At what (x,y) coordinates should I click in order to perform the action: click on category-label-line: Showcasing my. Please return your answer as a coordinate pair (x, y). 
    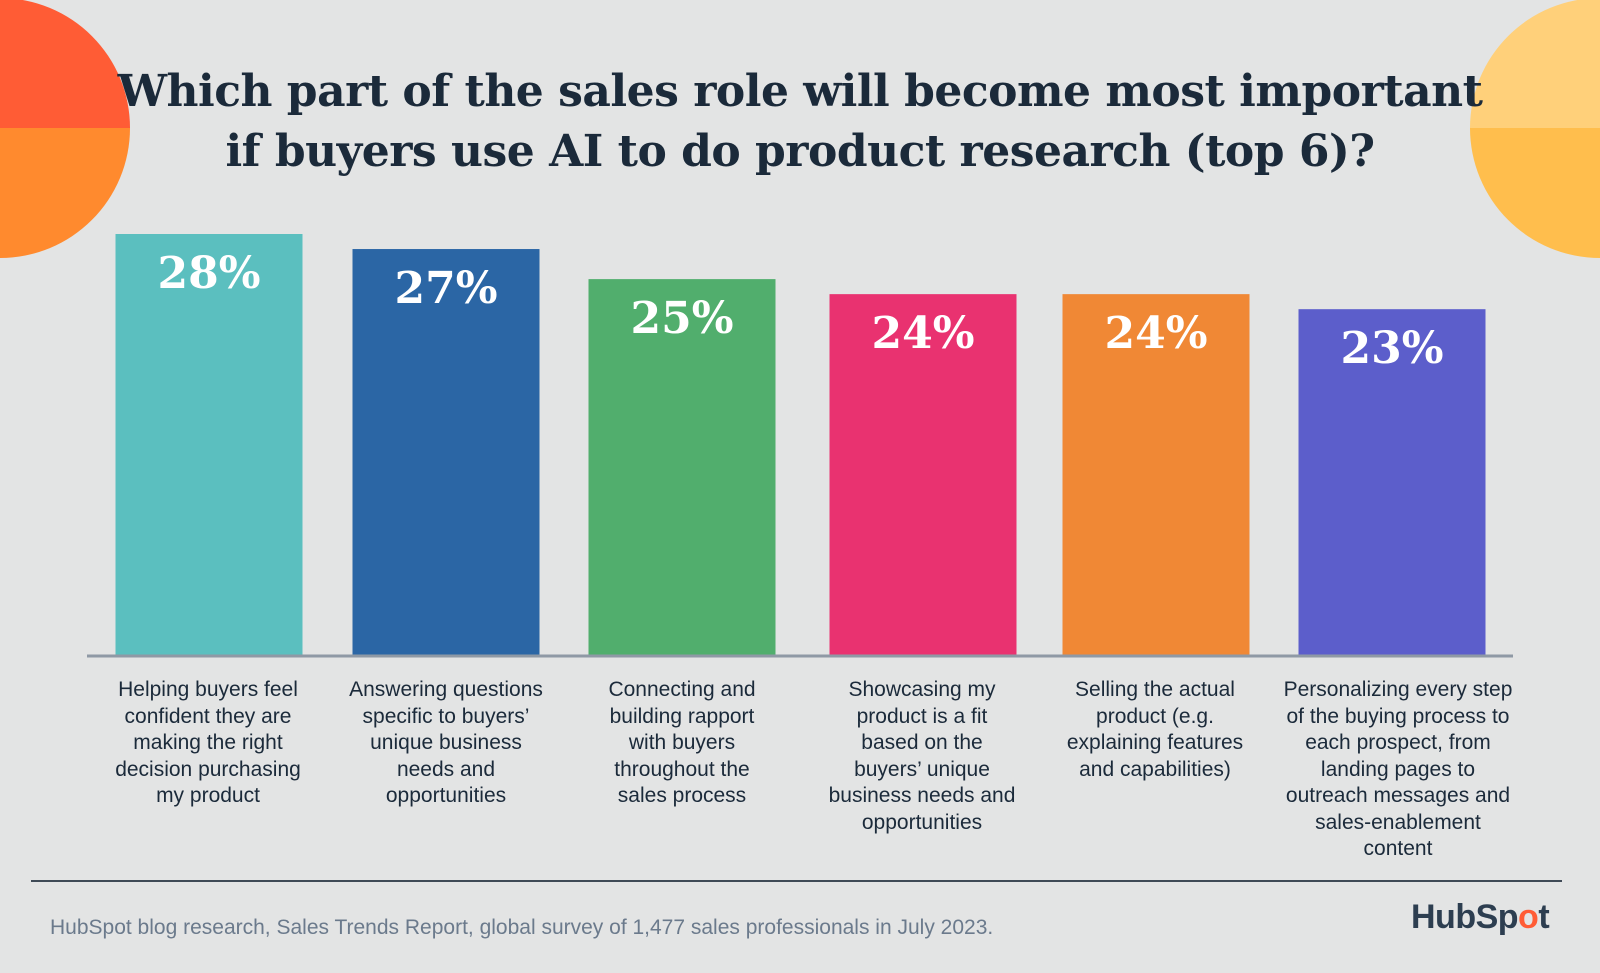
    Looking at the image, I should click on (922, 689).